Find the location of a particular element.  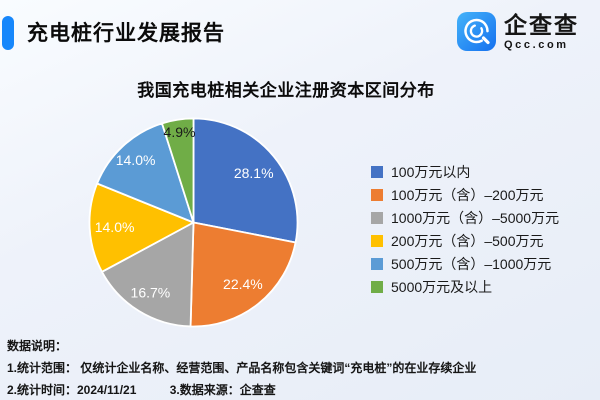

legend-item: 100万元（含）–200万元 is located at coordinates (465, 194).